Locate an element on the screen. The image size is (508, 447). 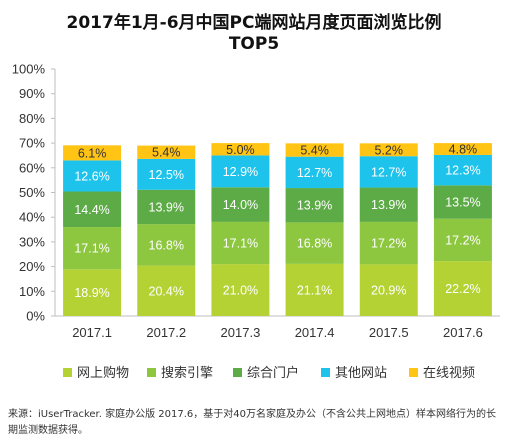
data-label: 4.8% is located at coordinates (463, 150).